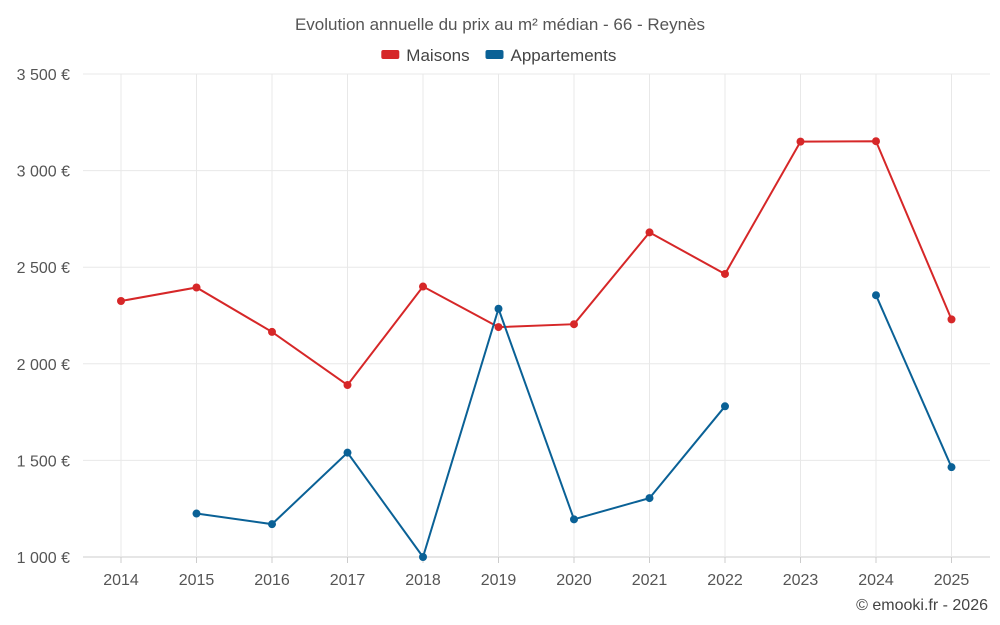 This screenshot has width=1000, height=625. What do you see at coordinates (437, 55) in the screenshot?
I see `legend-label: Maisons` at bounding box center [437, 55].